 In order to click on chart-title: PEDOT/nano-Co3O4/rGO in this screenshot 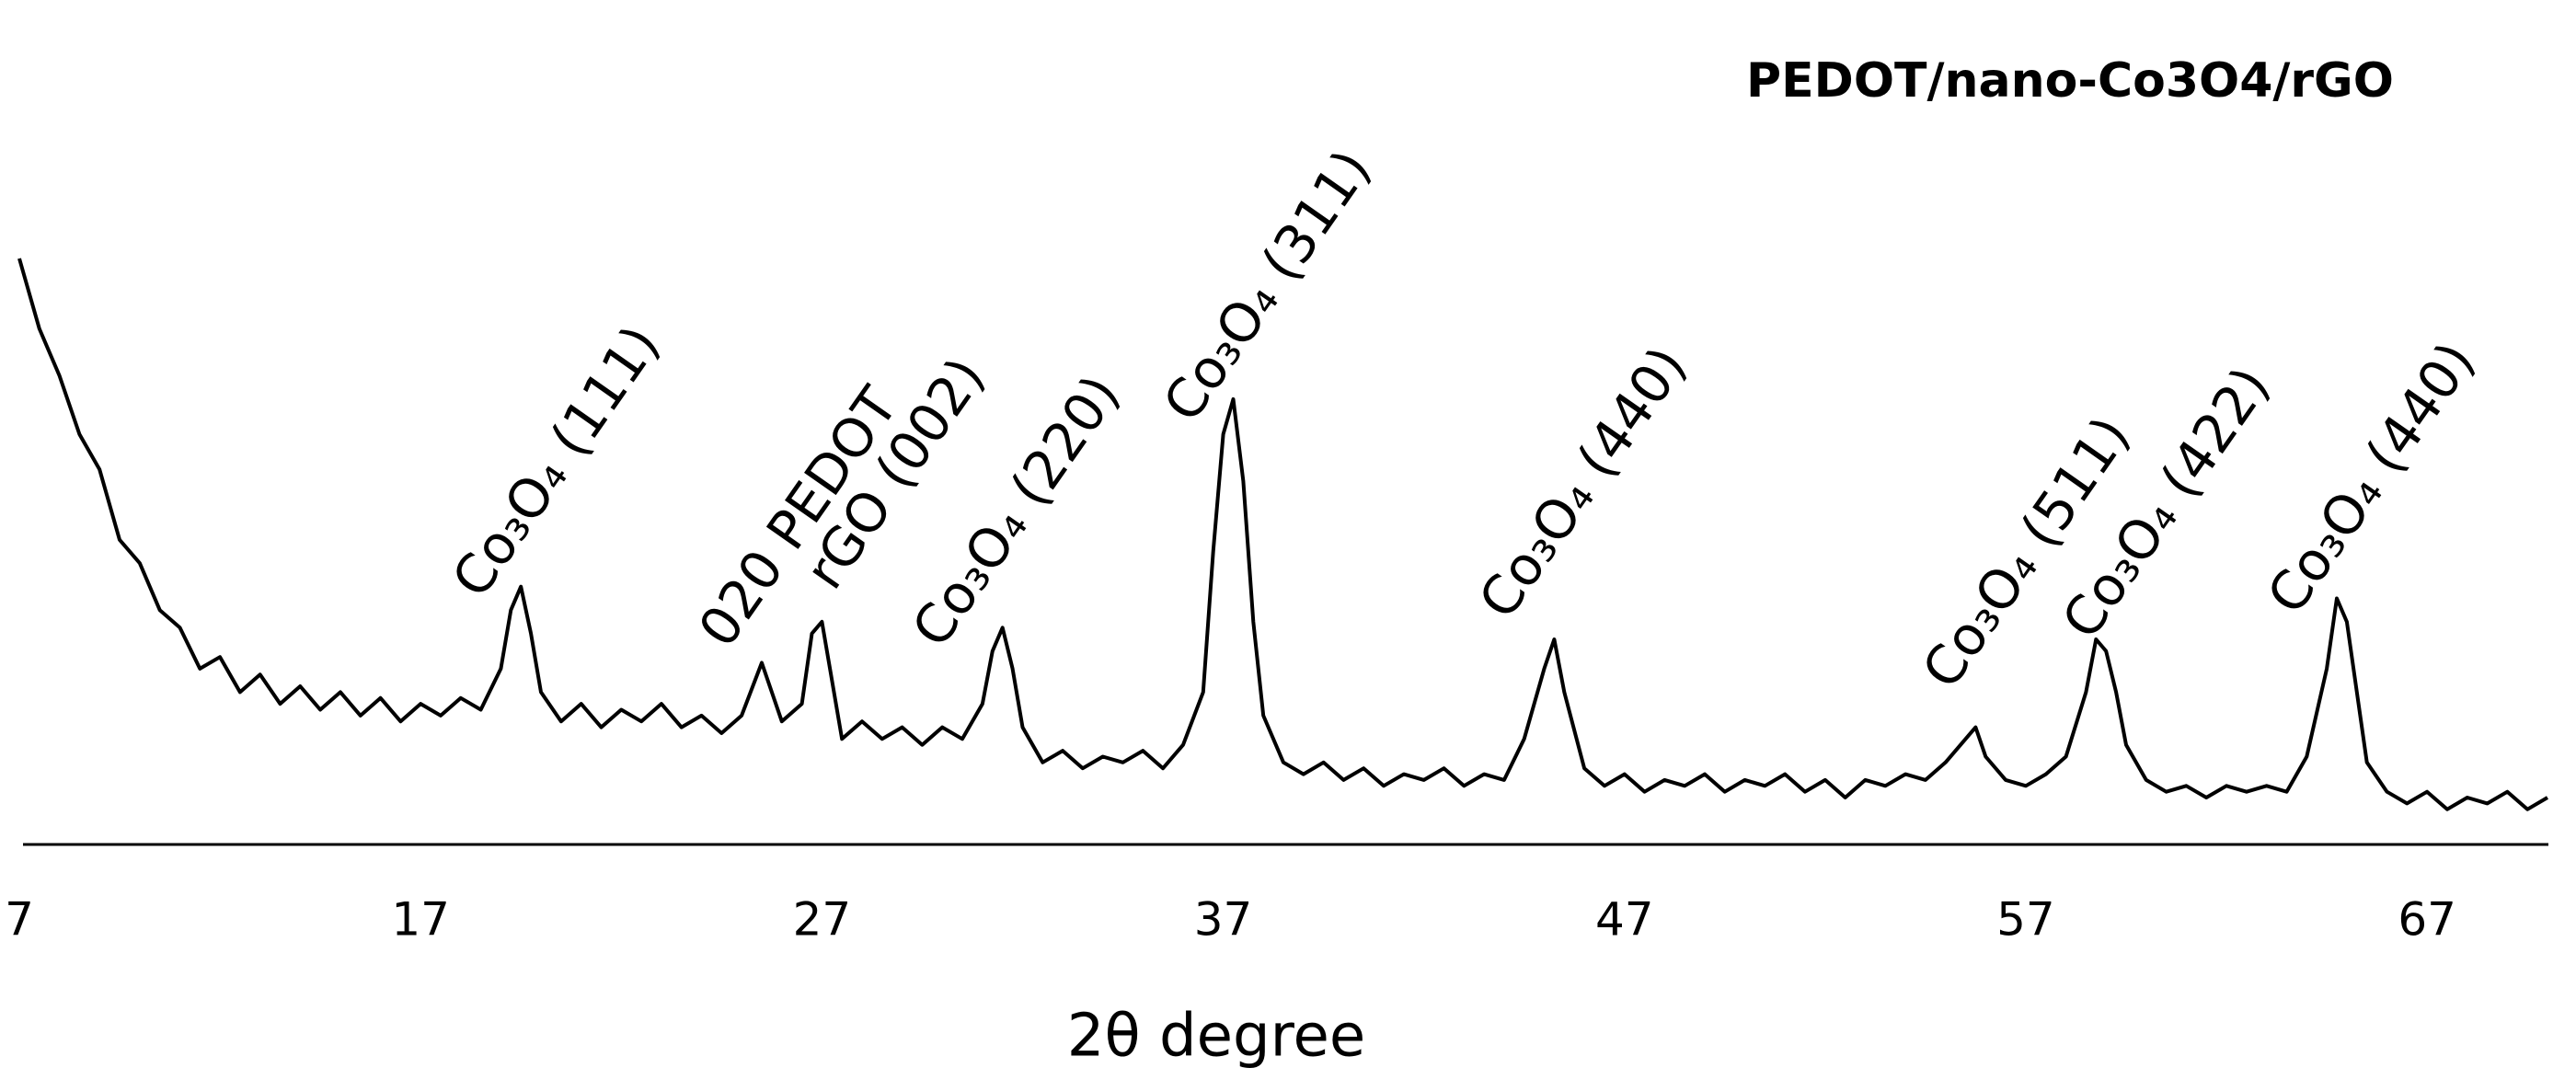, I will do `click(2070, 81)`.